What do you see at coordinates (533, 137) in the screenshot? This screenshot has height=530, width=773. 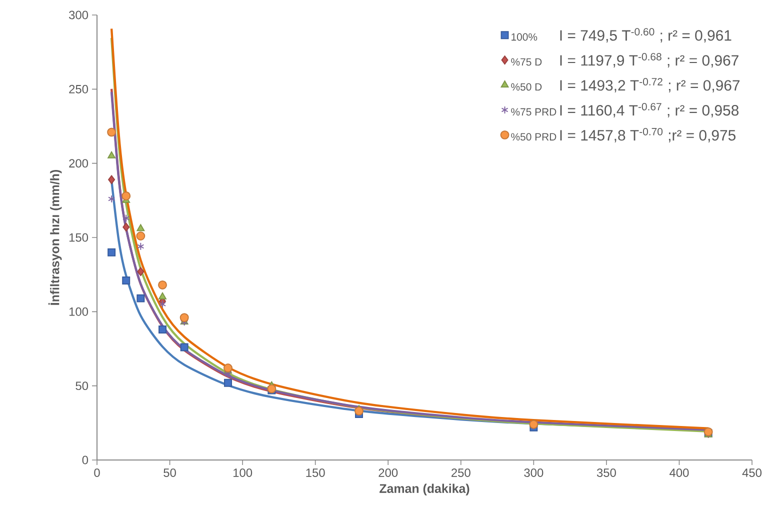 I see `legend-label: %50 PRD` at bounding box center [533, 137].